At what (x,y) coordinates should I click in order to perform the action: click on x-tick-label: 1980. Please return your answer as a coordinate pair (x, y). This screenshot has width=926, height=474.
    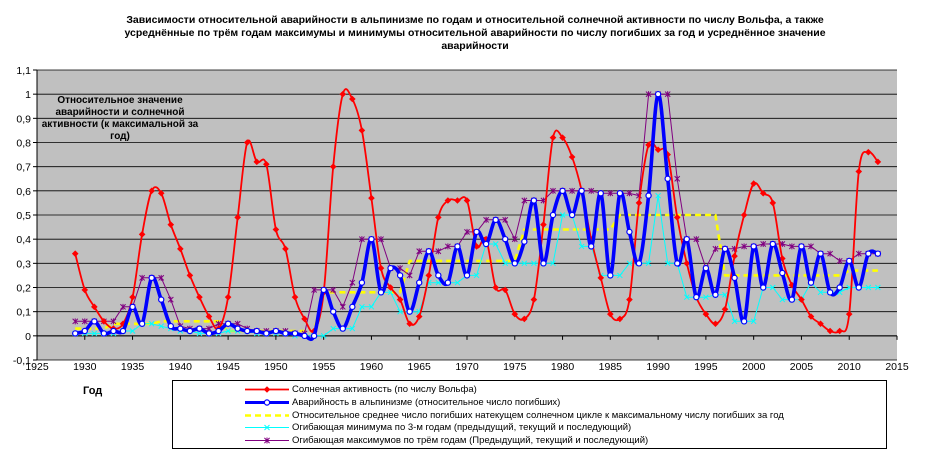
    Looking at the image, I should click on (563, 367).